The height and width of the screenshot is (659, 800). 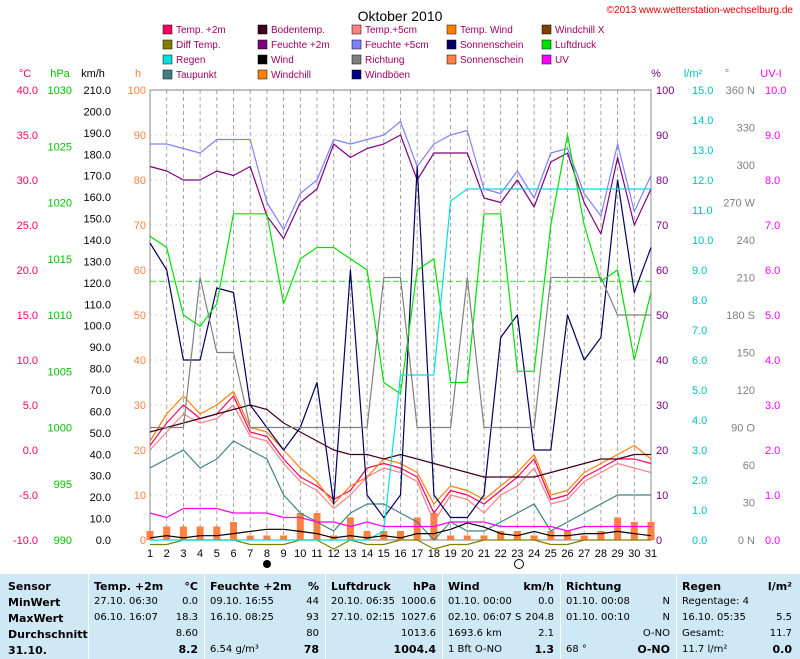 What do you see at coordinates (356, 74) in the screenshot?
I see `legend-swatch-windb-en` at bounding box center [356, 74].